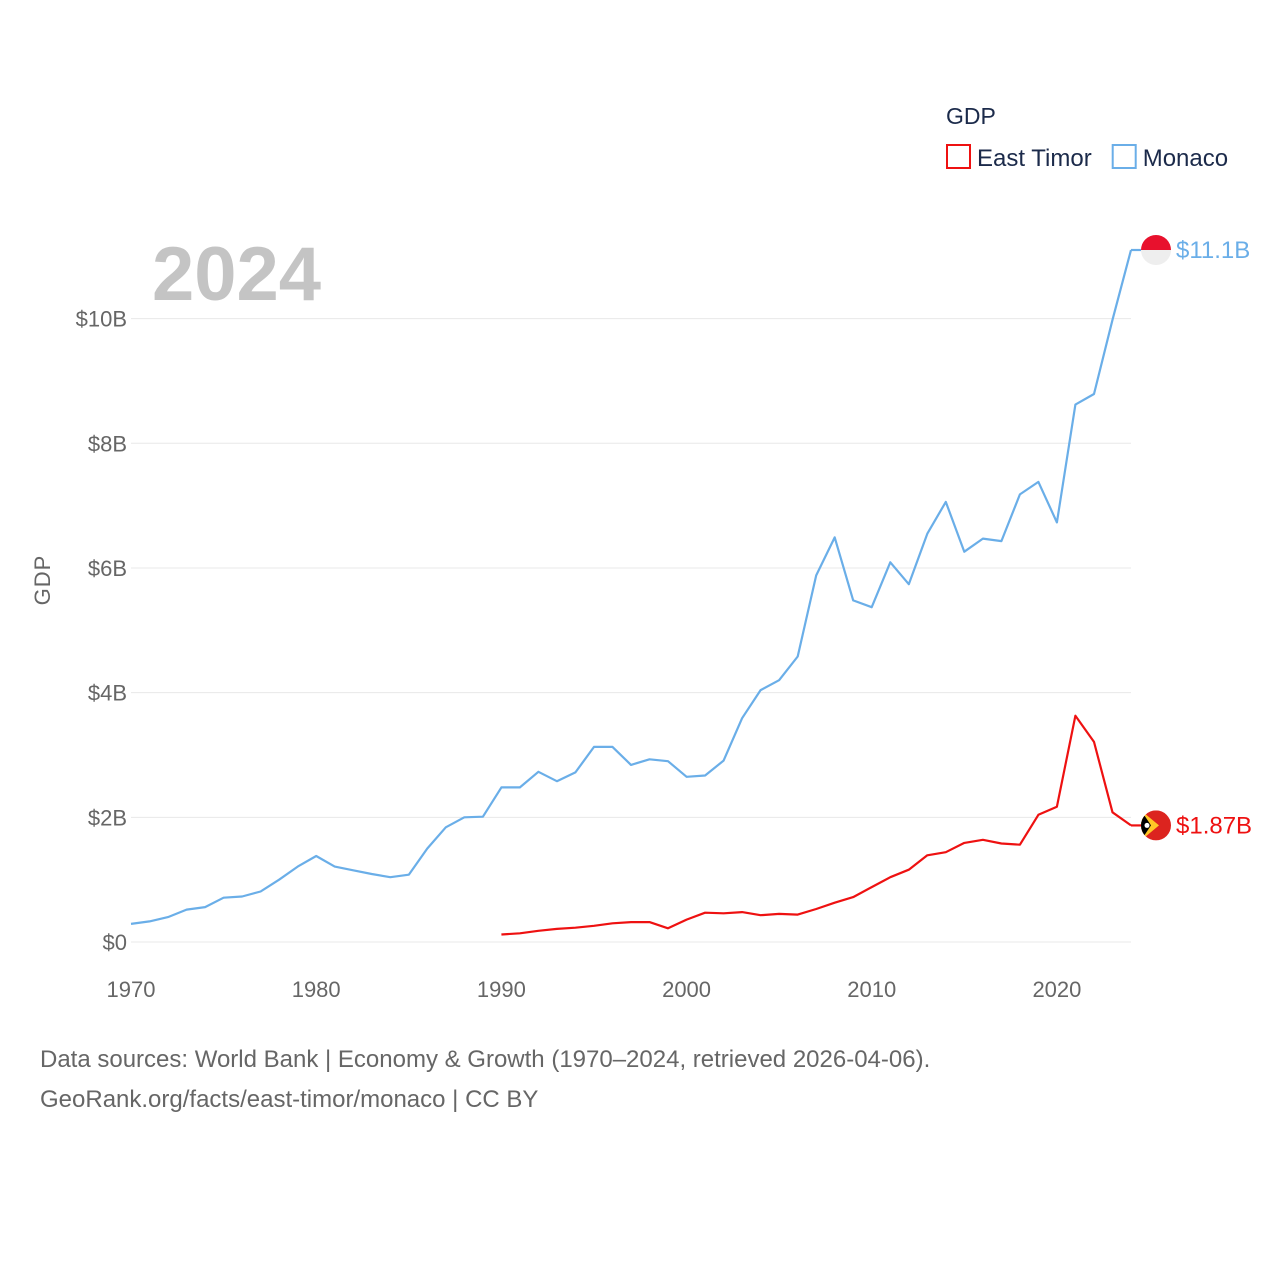 Image resolution: width=1280 pixels, height=1280 pixels. Describe the element at coordinates (101, 631) in the screenshot. I see `y-axis-ticks: $0 $2B $4B $6B $8B $10B` at that location.